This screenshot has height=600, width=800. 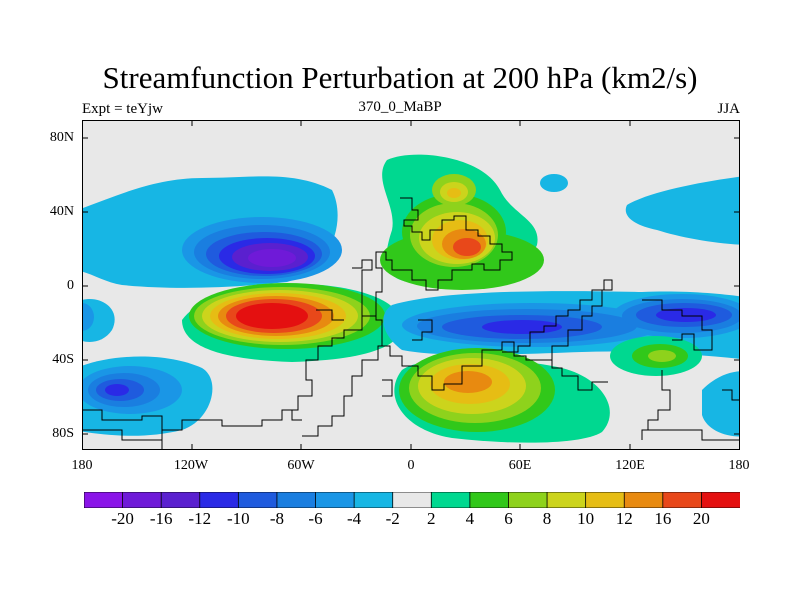 I want to click on colorbar, so click(x=412, y=500).